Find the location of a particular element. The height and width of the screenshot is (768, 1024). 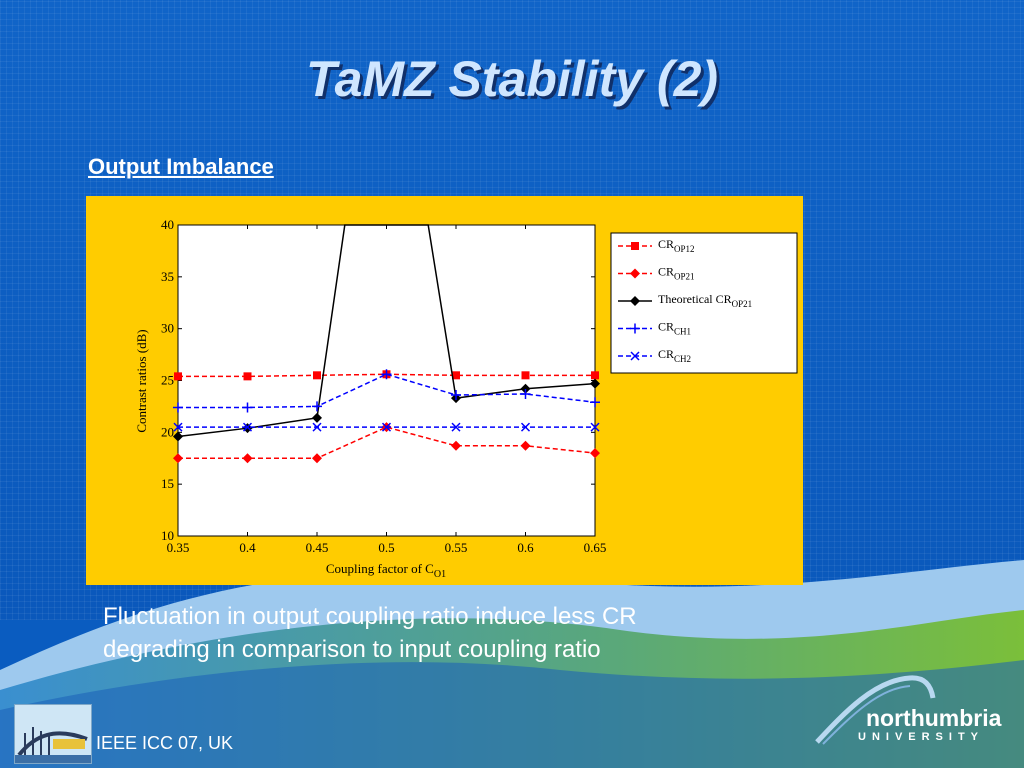

legend-item: CRCH2 is located at coordinates (654, 355).